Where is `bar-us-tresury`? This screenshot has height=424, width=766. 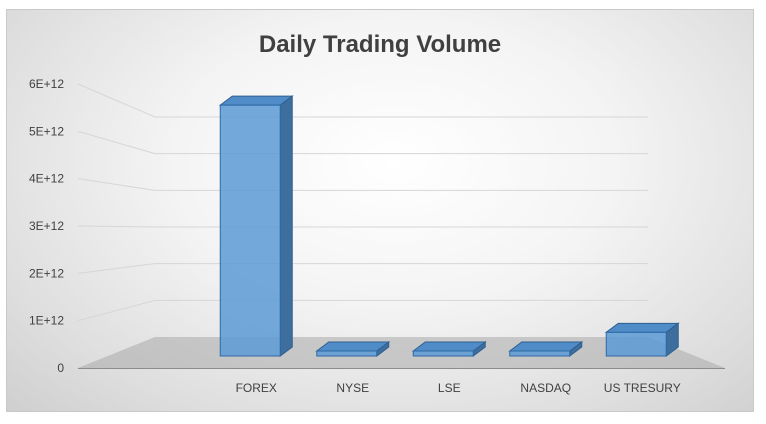 bar-us-tresury is located at coordinates (642, 339).